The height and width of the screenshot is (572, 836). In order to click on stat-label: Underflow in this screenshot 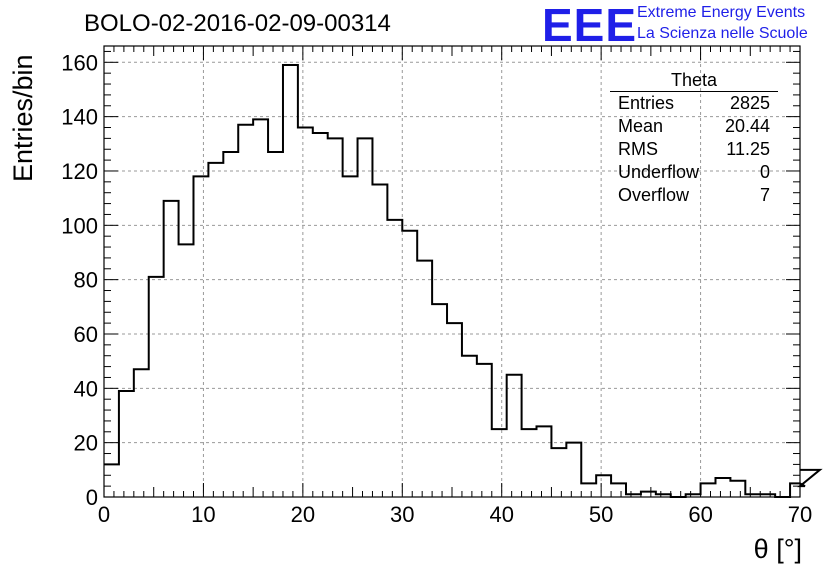, I will do `click(659, 172)`.